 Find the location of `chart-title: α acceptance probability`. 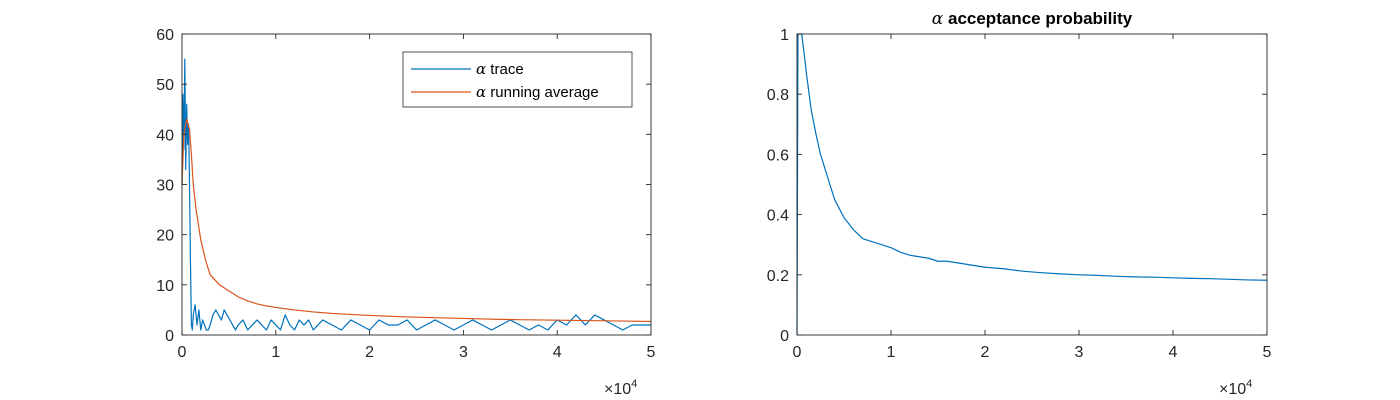

chart-title: α acceptance probability is located at coordinates (1032, 19).